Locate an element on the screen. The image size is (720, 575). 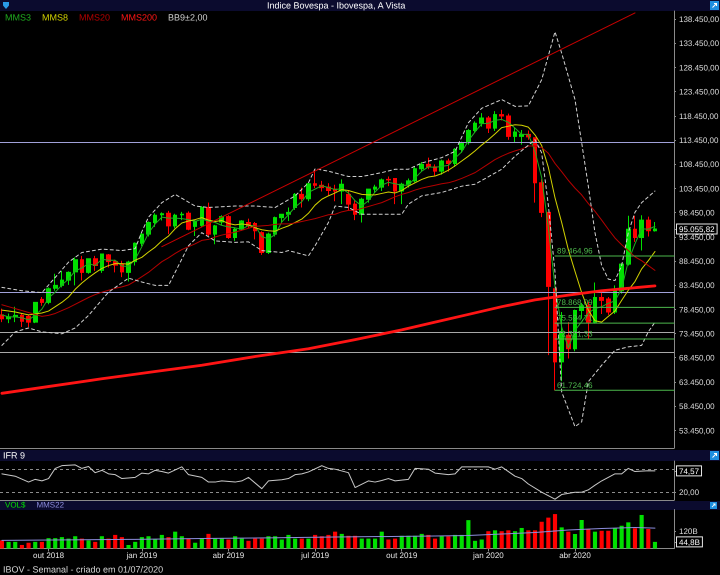
data-label: 72.321,33 is located at coordinates (575, 334).